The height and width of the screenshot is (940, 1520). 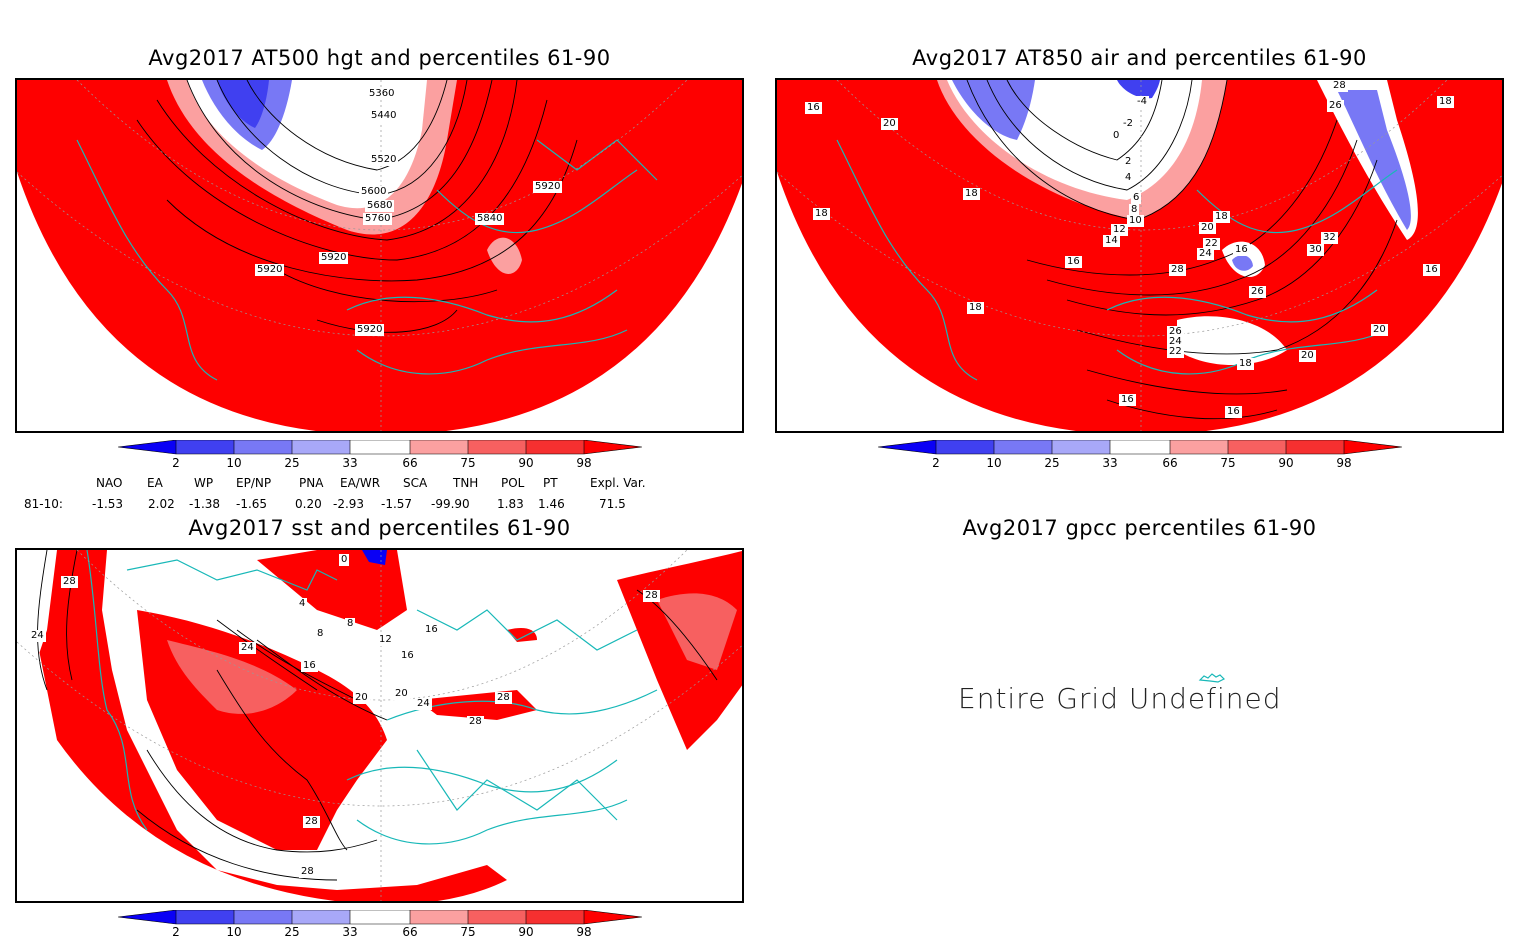 What do you see at coordinates (1138, 89) in the screenshot?
I see `map-air-cold-core` at bounding box center [1138, 89].